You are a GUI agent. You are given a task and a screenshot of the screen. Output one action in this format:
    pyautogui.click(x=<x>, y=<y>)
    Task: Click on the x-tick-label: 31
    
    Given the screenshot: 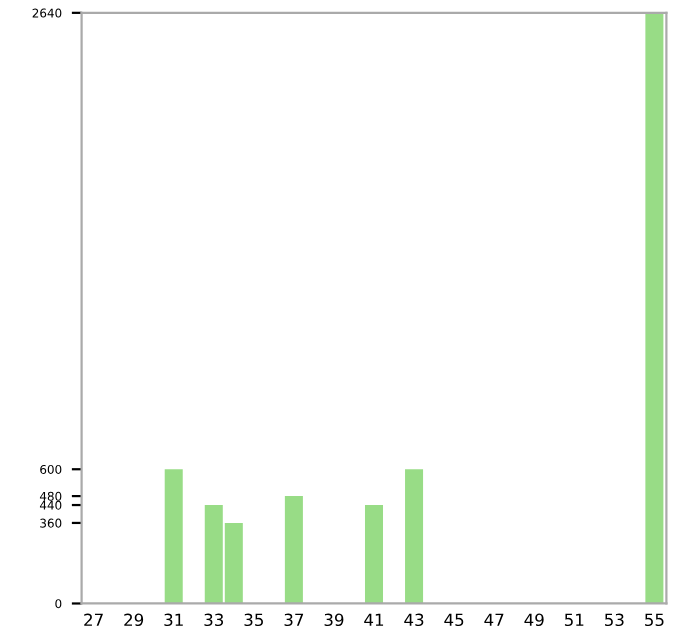 What is the action you would take?
    pyautogui.click(x=173, y=620)
    